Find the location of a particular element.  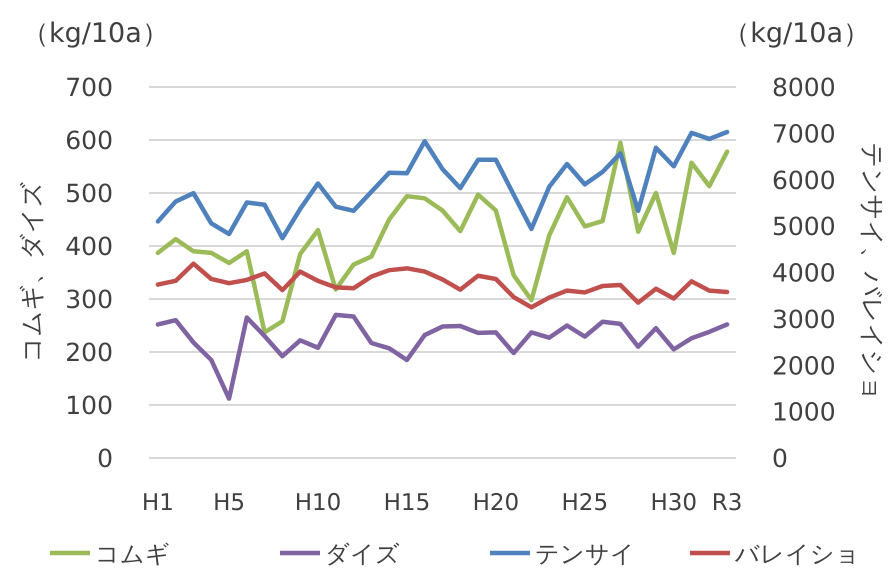

y-tick-label: 400 is located at coordinates (89, 246).